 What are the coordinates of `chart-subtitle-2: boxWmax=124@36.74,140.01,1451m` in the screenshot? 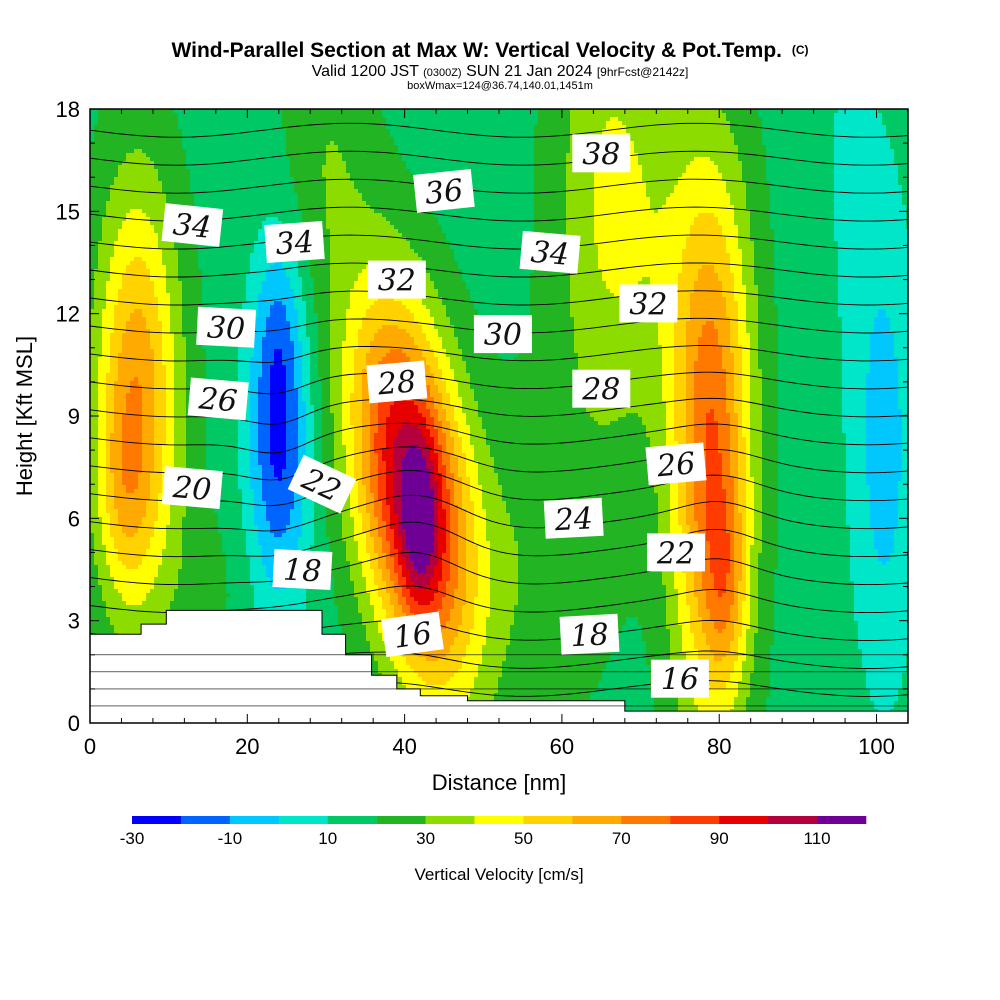 It's located at (500, 86).